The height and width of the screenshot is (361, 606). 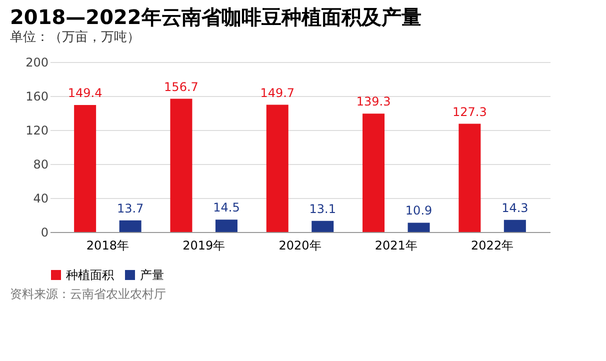 What do you see at coordinates (322, 209) in the screenshot?
I see `data-label: 13.1` at bounding box center [322, 209].